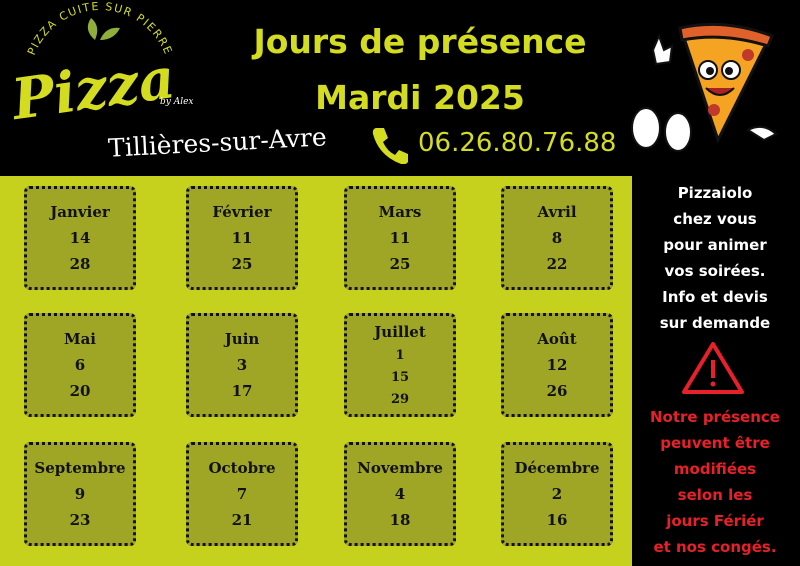 This screenshot has height=566, width=800. What do you see at coordinates (715, 271) in the screenshot?
I see `promo-line: vos soirées.` at bounding box center [715, 271].